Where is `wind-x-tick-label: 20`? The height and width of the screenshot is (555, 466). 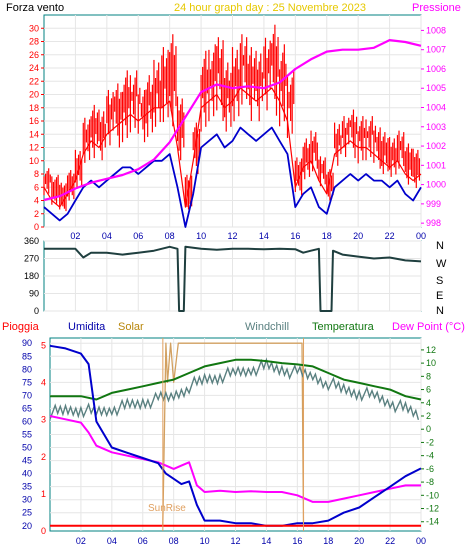
wind-x-tick-label: 20 is located at coordinates (358, 236).